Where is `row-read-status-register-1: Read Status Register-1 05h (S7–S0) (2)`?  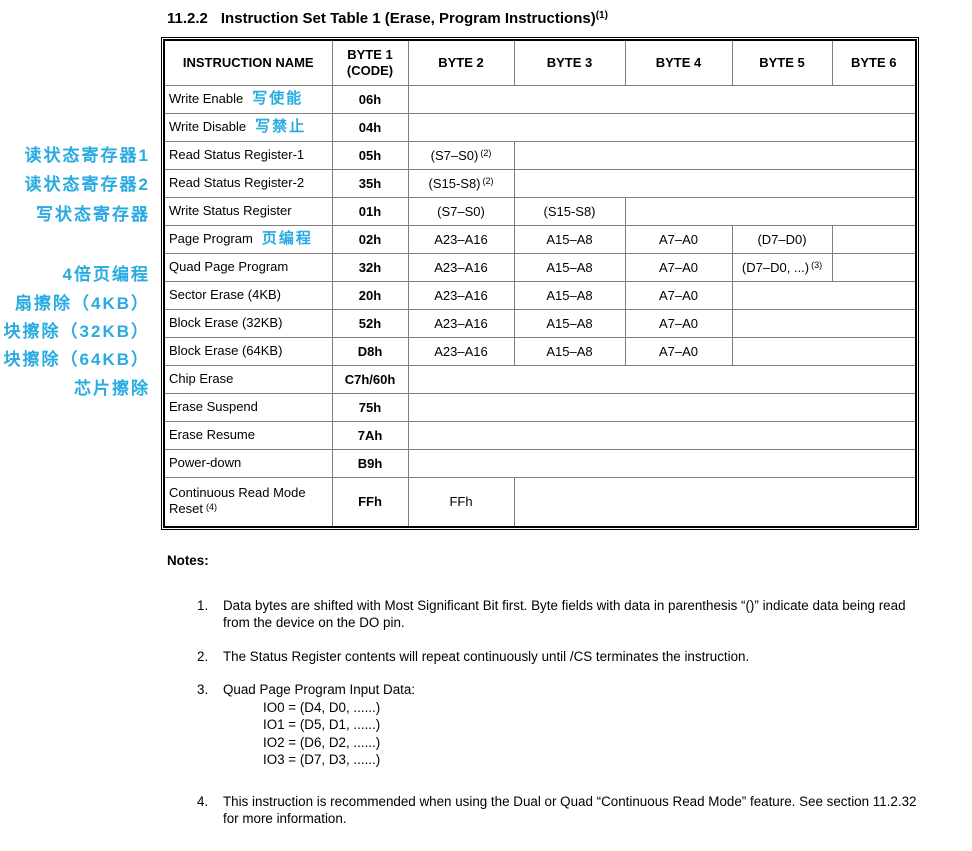 row-read-status-register-1: Read Status Register-1 05h (S7–S0) (2) is located at coordinates (540, 155).